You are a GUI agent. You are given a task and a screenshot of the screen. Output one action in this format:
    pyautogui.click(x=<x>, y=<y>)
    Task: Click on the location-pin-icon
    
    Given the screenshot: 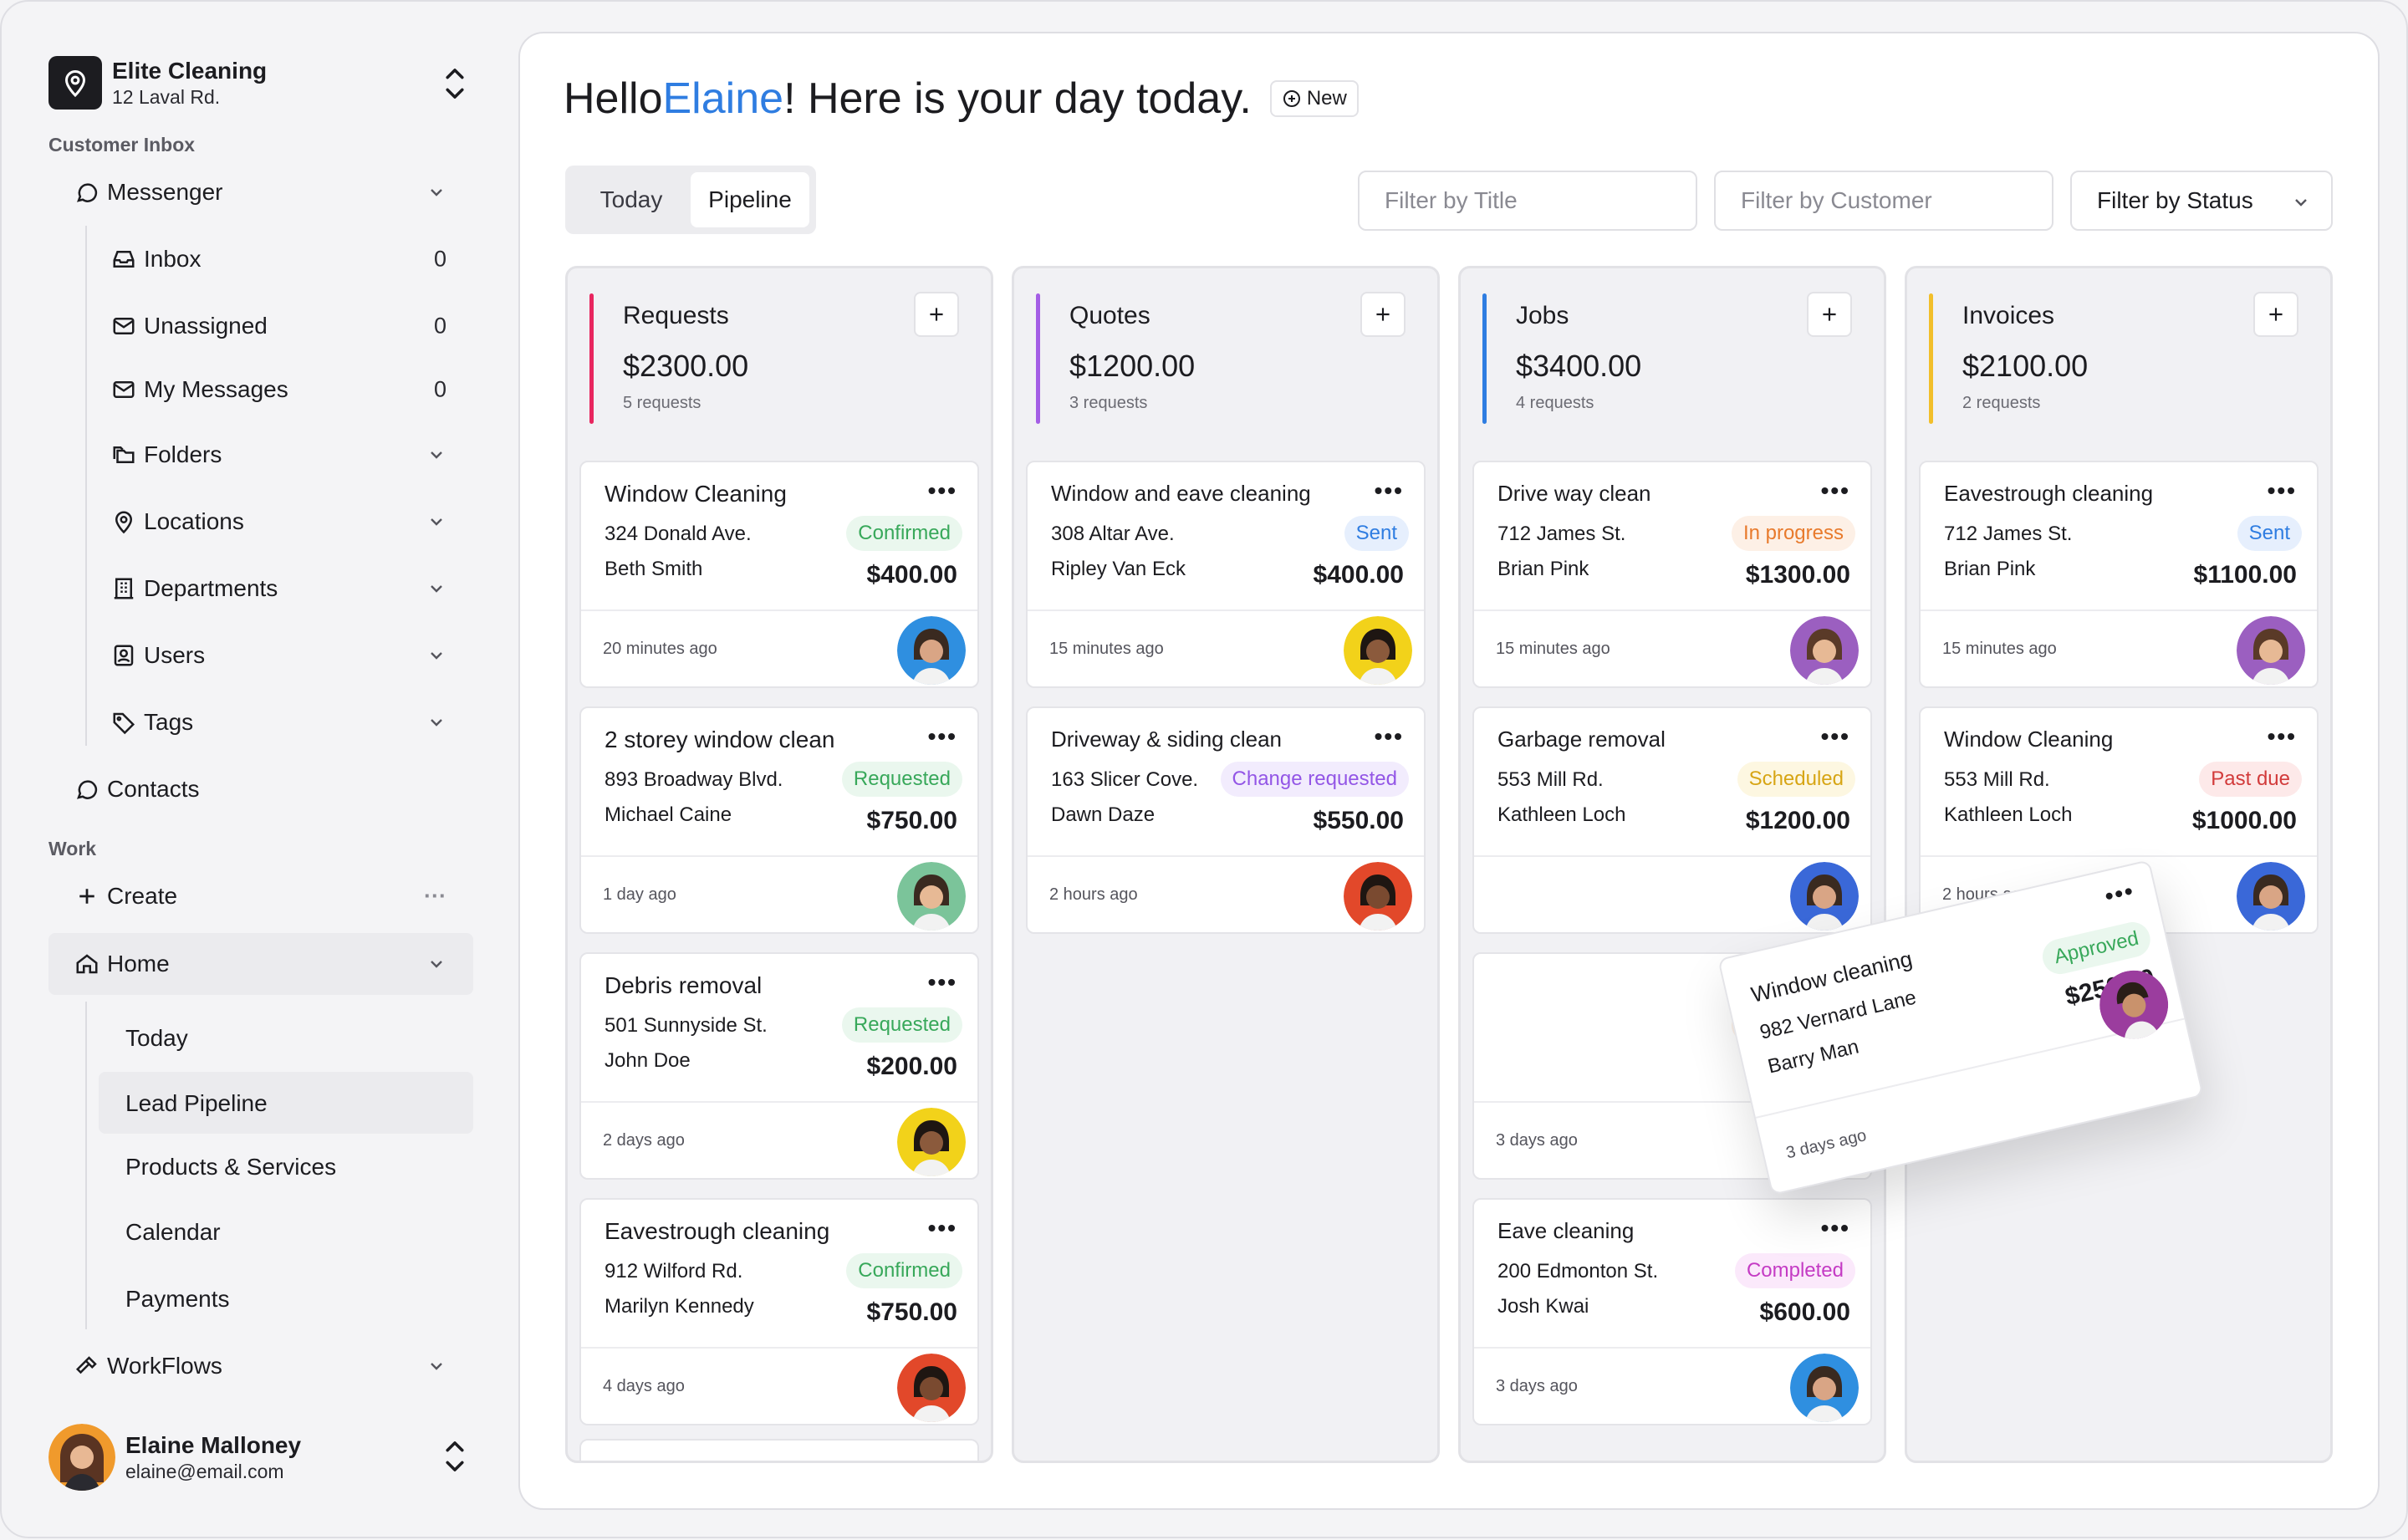 What is the action you would take?
    pyautogui.click(x=75, y=83)
    